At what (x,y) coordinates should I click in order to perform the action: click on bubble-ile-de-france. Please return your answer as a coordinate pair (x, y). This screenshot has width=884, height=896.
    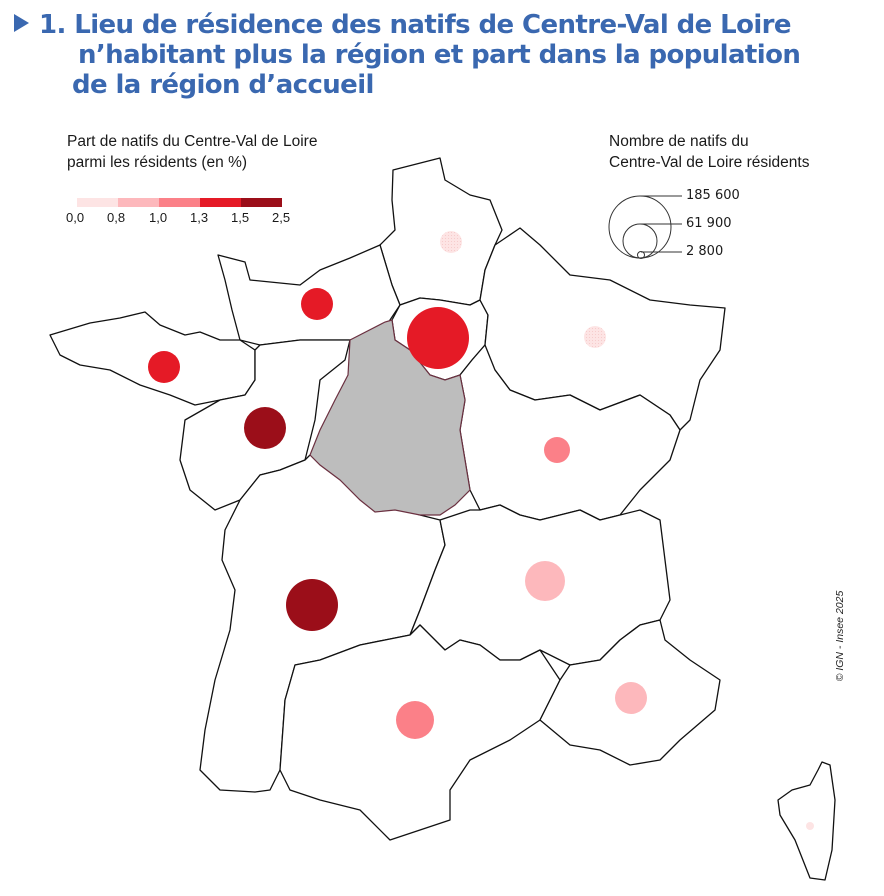
    Looking at the image, I should click on (438, 338).